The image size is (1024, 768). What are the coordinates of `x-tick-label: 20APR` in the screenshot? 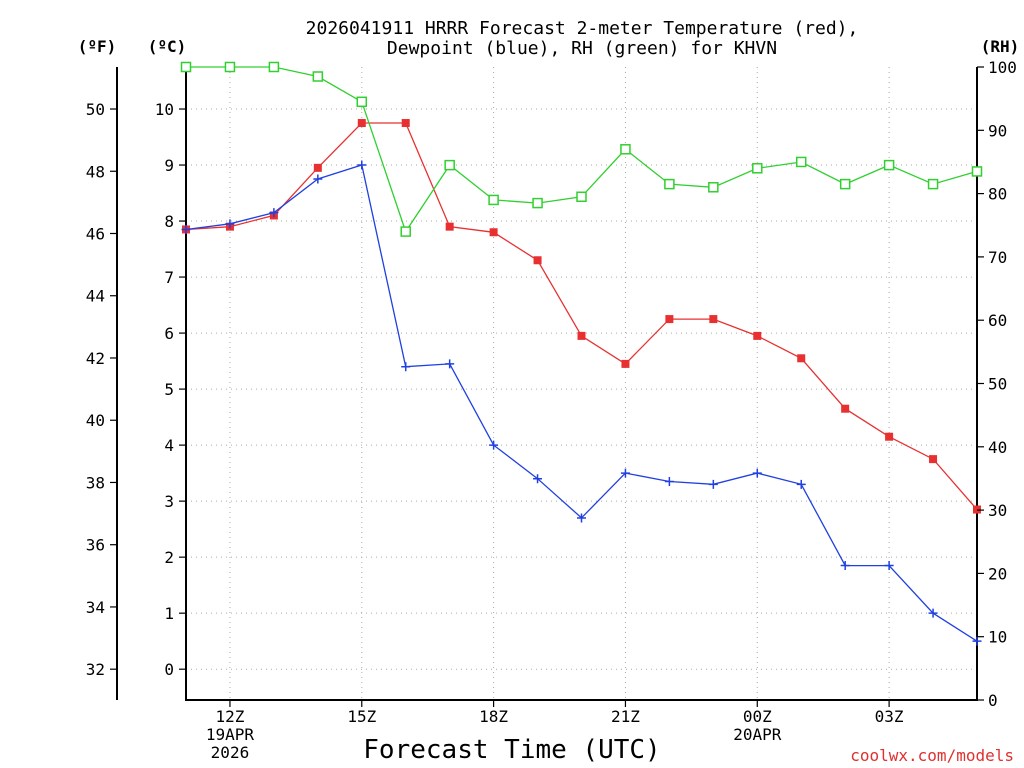 It's located at (757, 734).